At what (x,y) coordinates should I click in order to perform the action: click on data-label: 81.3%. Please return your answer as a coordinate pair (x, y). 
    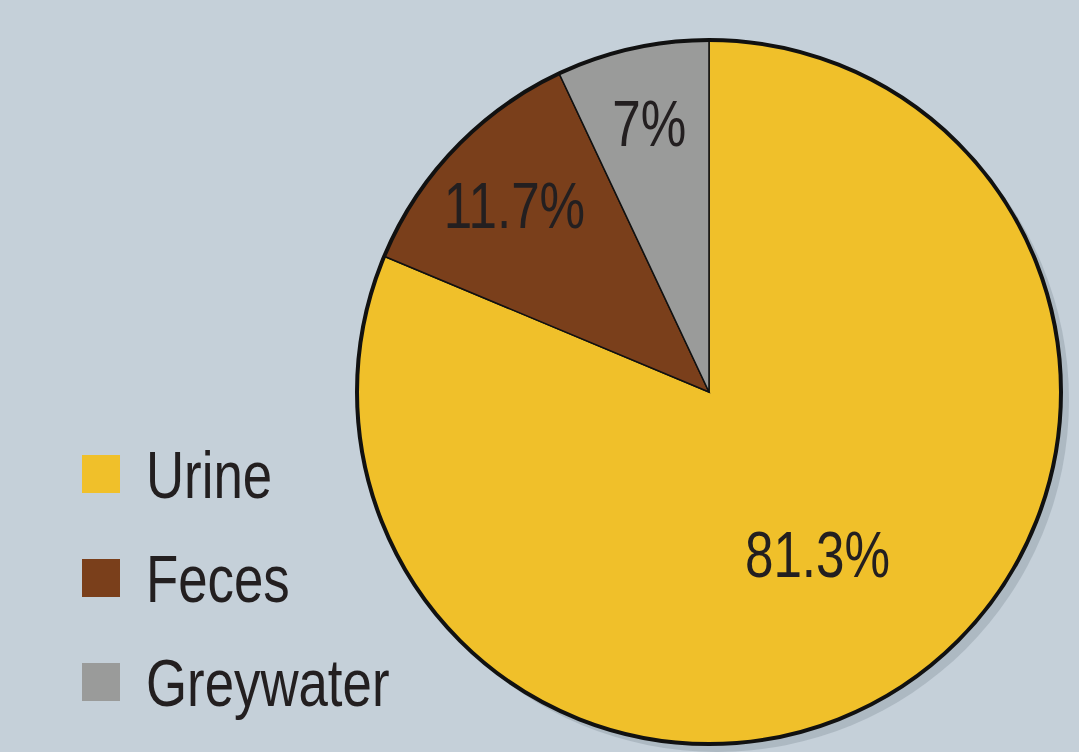
    Looking at the image, I should click on (817, 555).